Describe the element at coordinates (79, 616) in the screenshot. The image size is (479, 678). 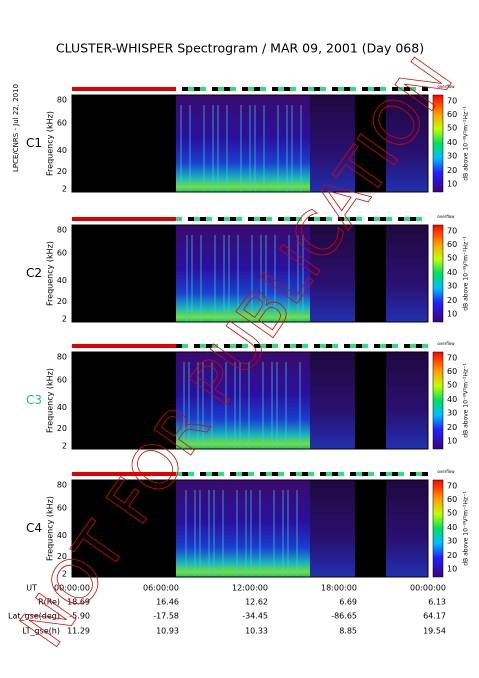
I see `ephemeris-value: -5.90` at that location.